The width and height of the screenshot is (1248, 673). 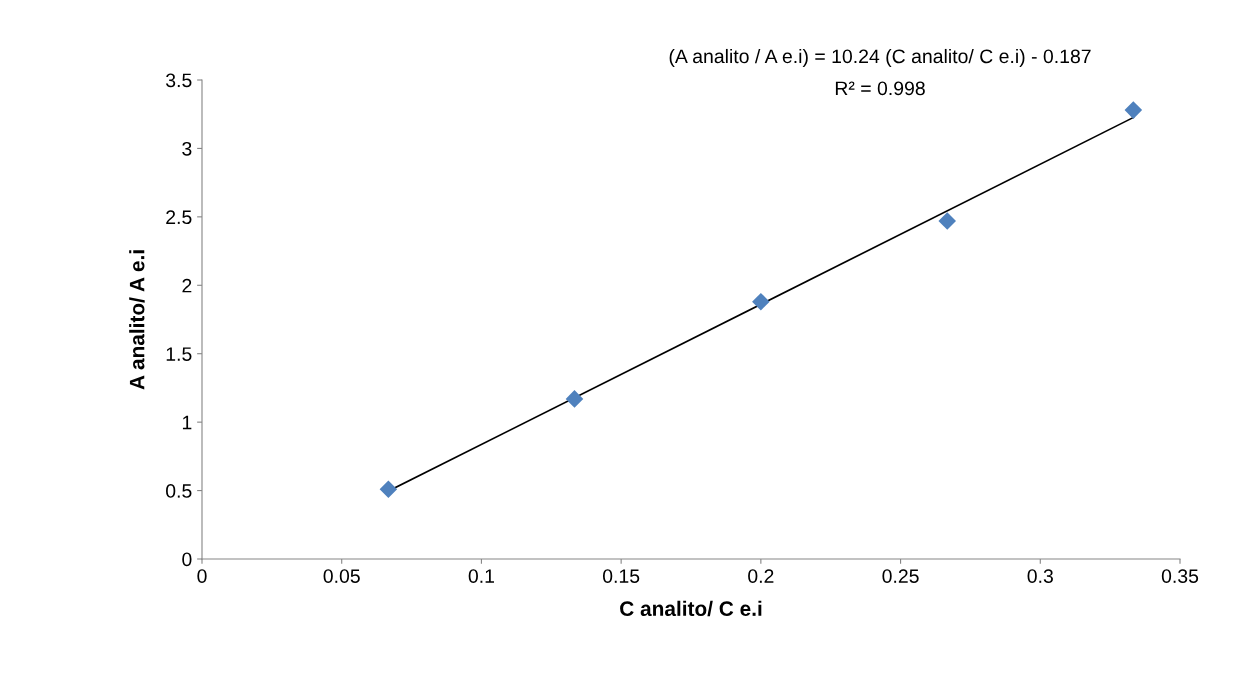 What do you see at coordinates (761, 576) in the screenshot?
I see `x-tick-label: 0.2` at bounding box center [761, 576].